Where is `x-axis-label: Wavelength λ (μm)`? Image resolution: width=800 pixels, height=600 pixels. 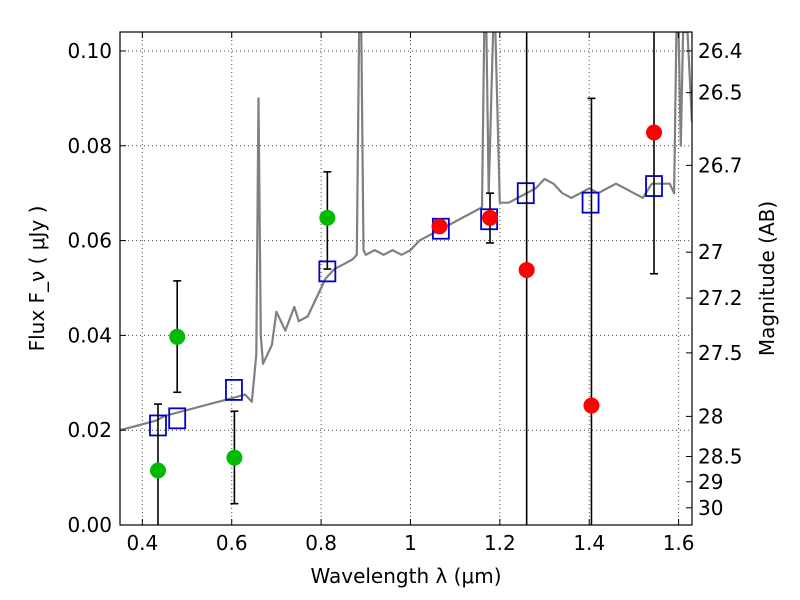
x-axis-label: Wavelength λ (μm) is located at coordinates (405, 576).